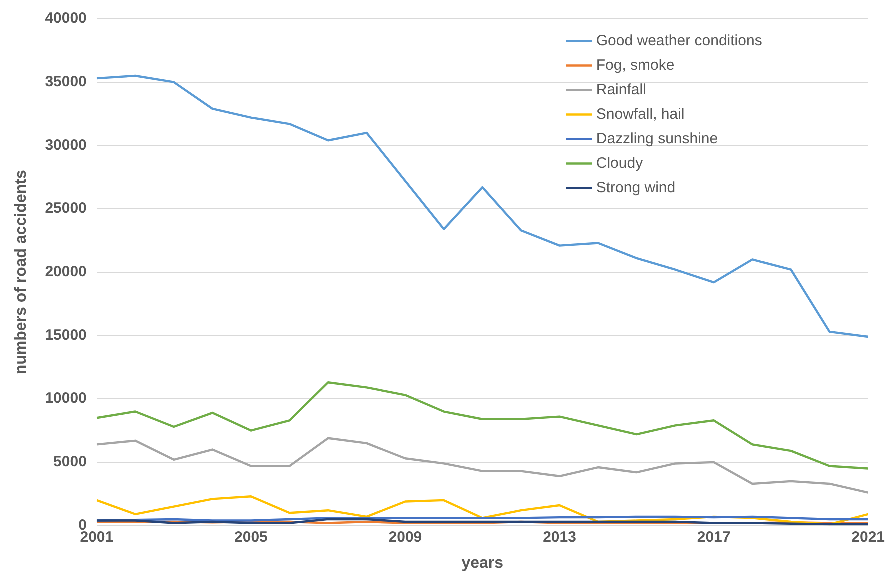  I want to click on legend-label: Rainfall, so click(621, 89).